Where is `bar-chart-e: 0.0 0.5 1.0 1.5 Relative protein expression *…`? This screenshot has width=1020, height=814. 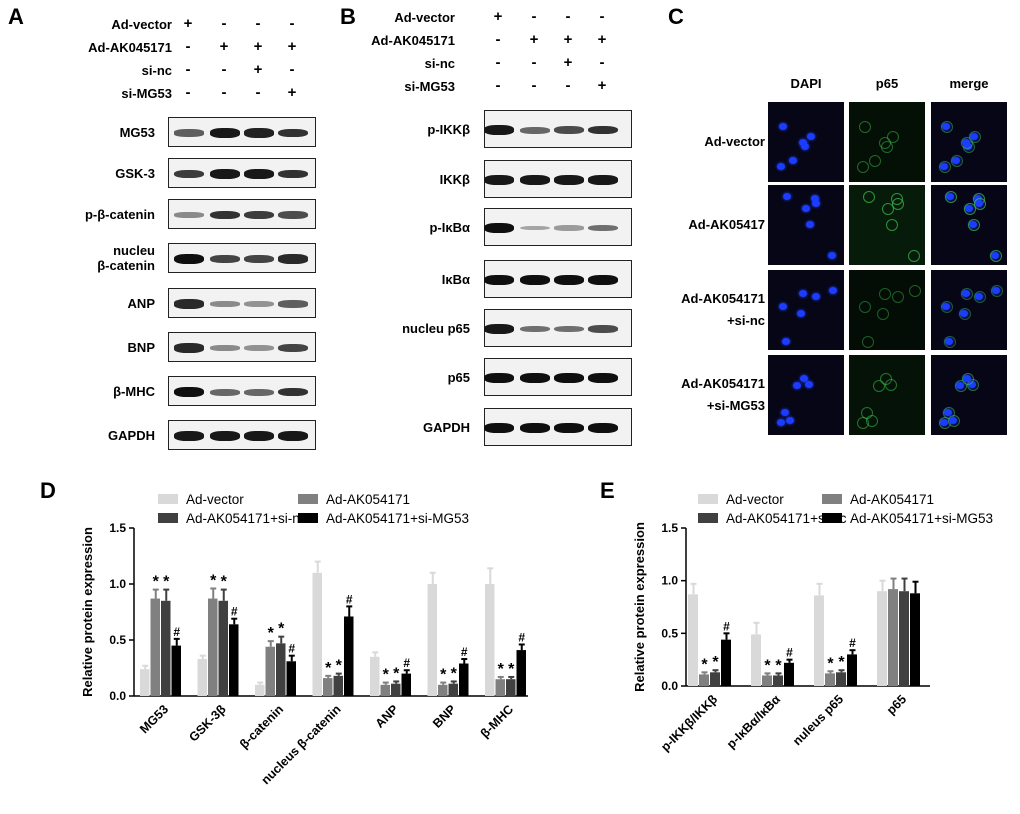 bar-chart-e: 0.0 0.5 1.0 1.5 Relative protein expression *… is located at coordinates (812, 623).